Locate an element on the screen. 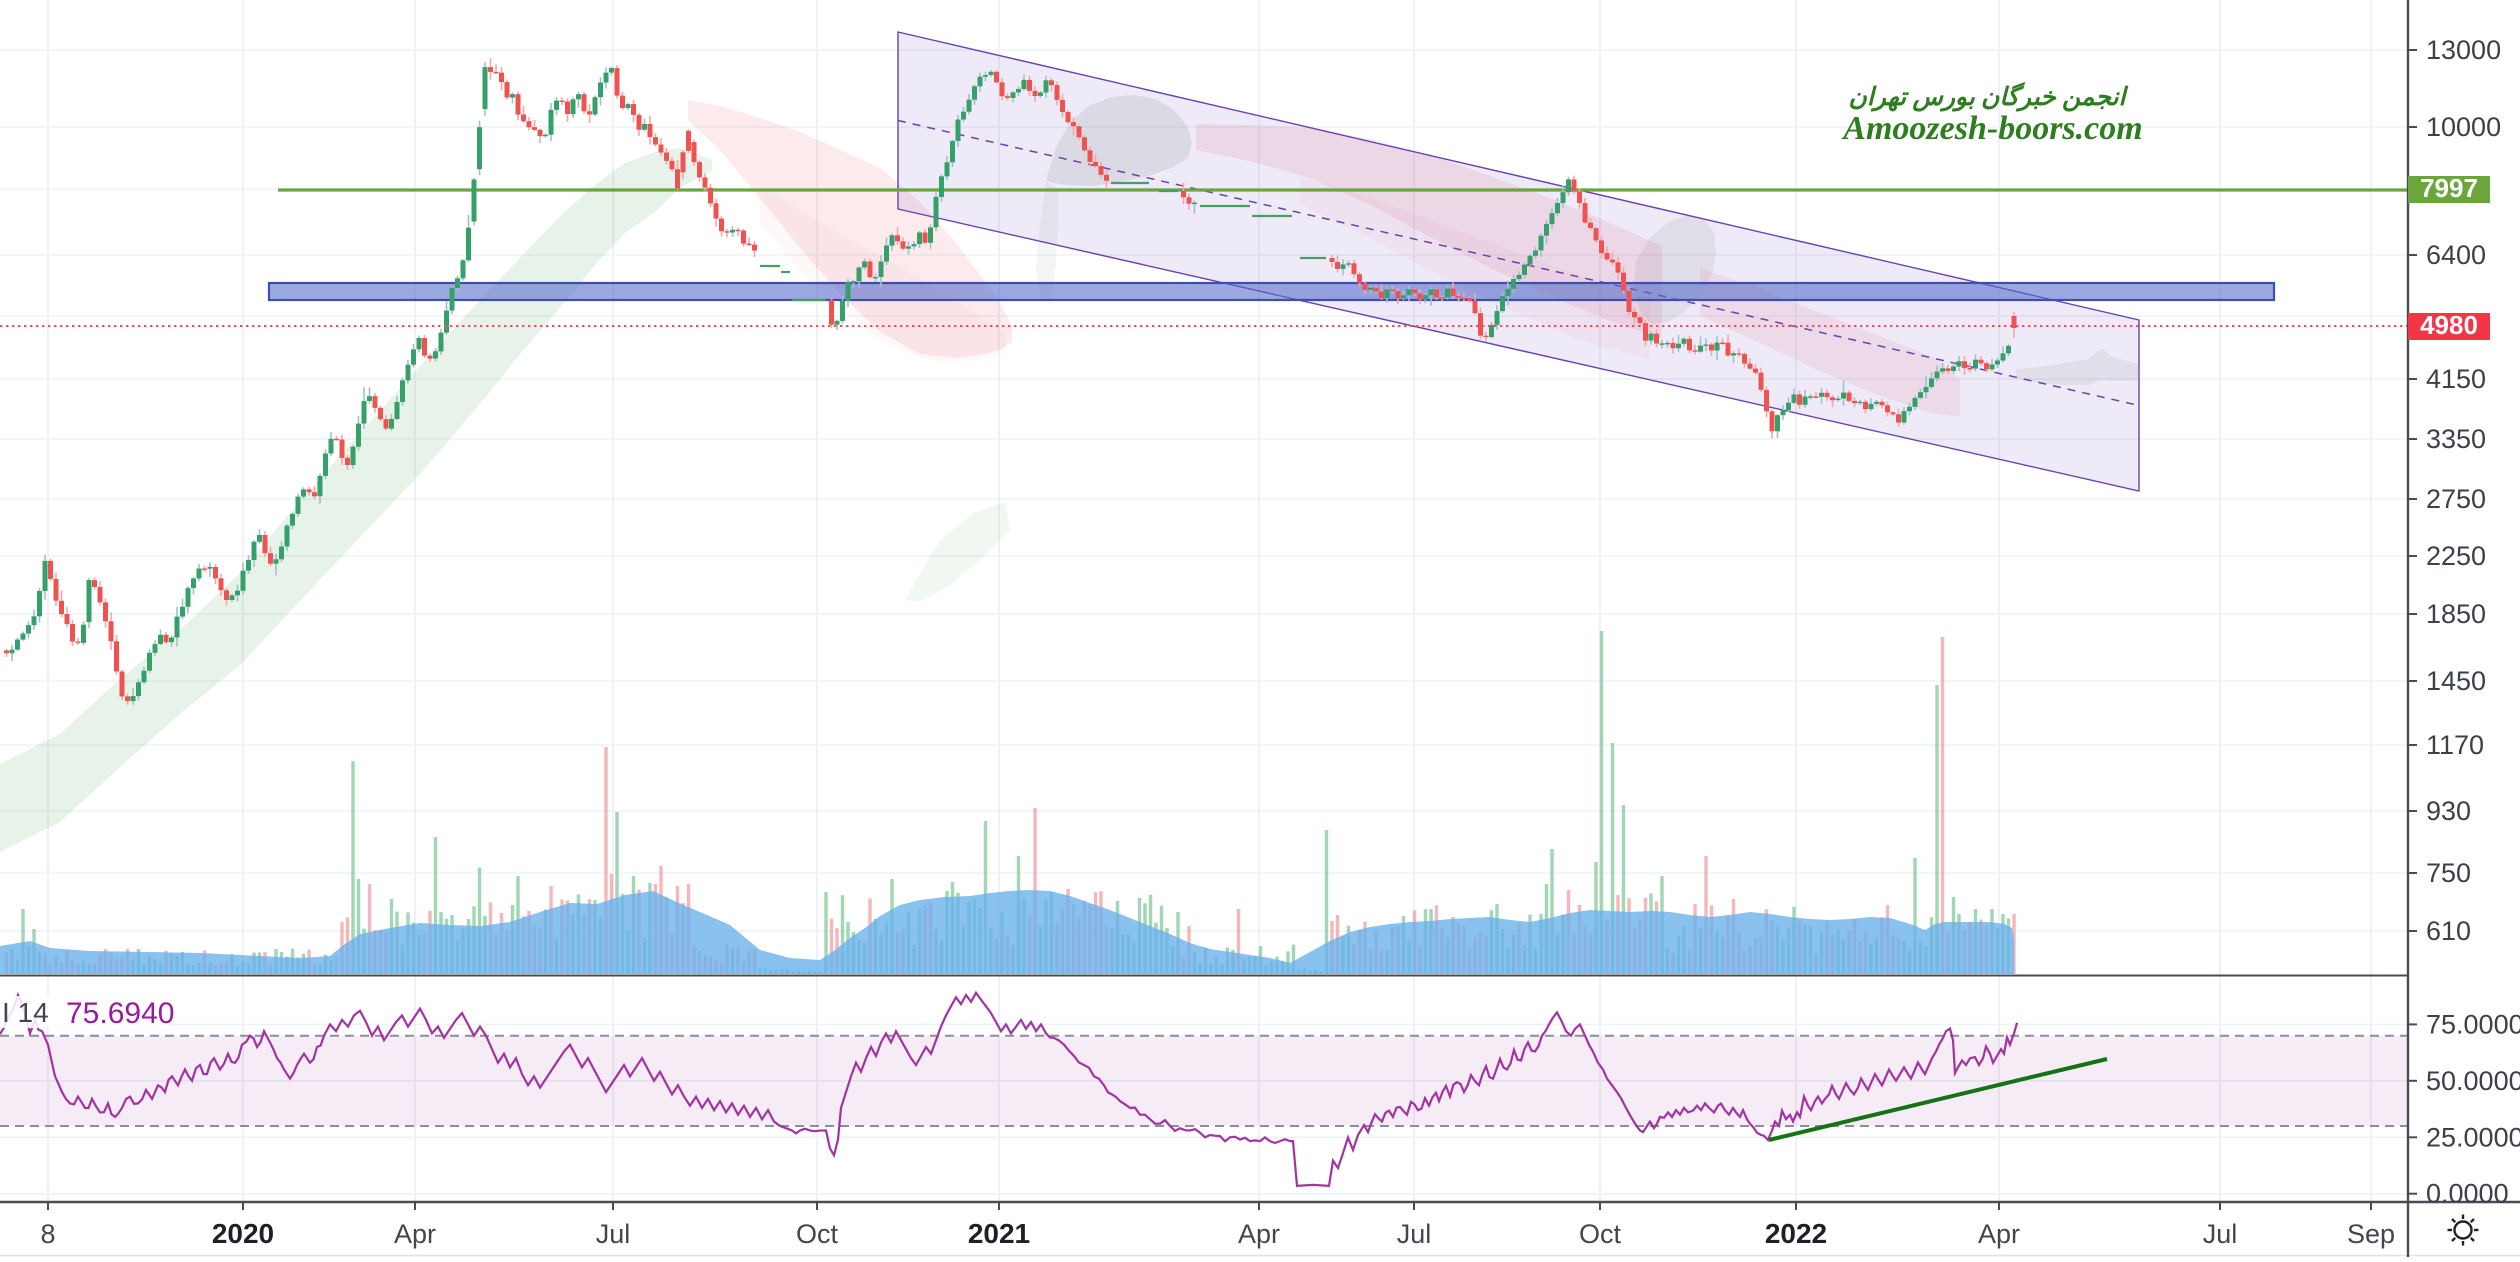 The width and height of the screenshot is (2520, 1262). svg-text: 2022 is located at coordinates (1796, 1233).